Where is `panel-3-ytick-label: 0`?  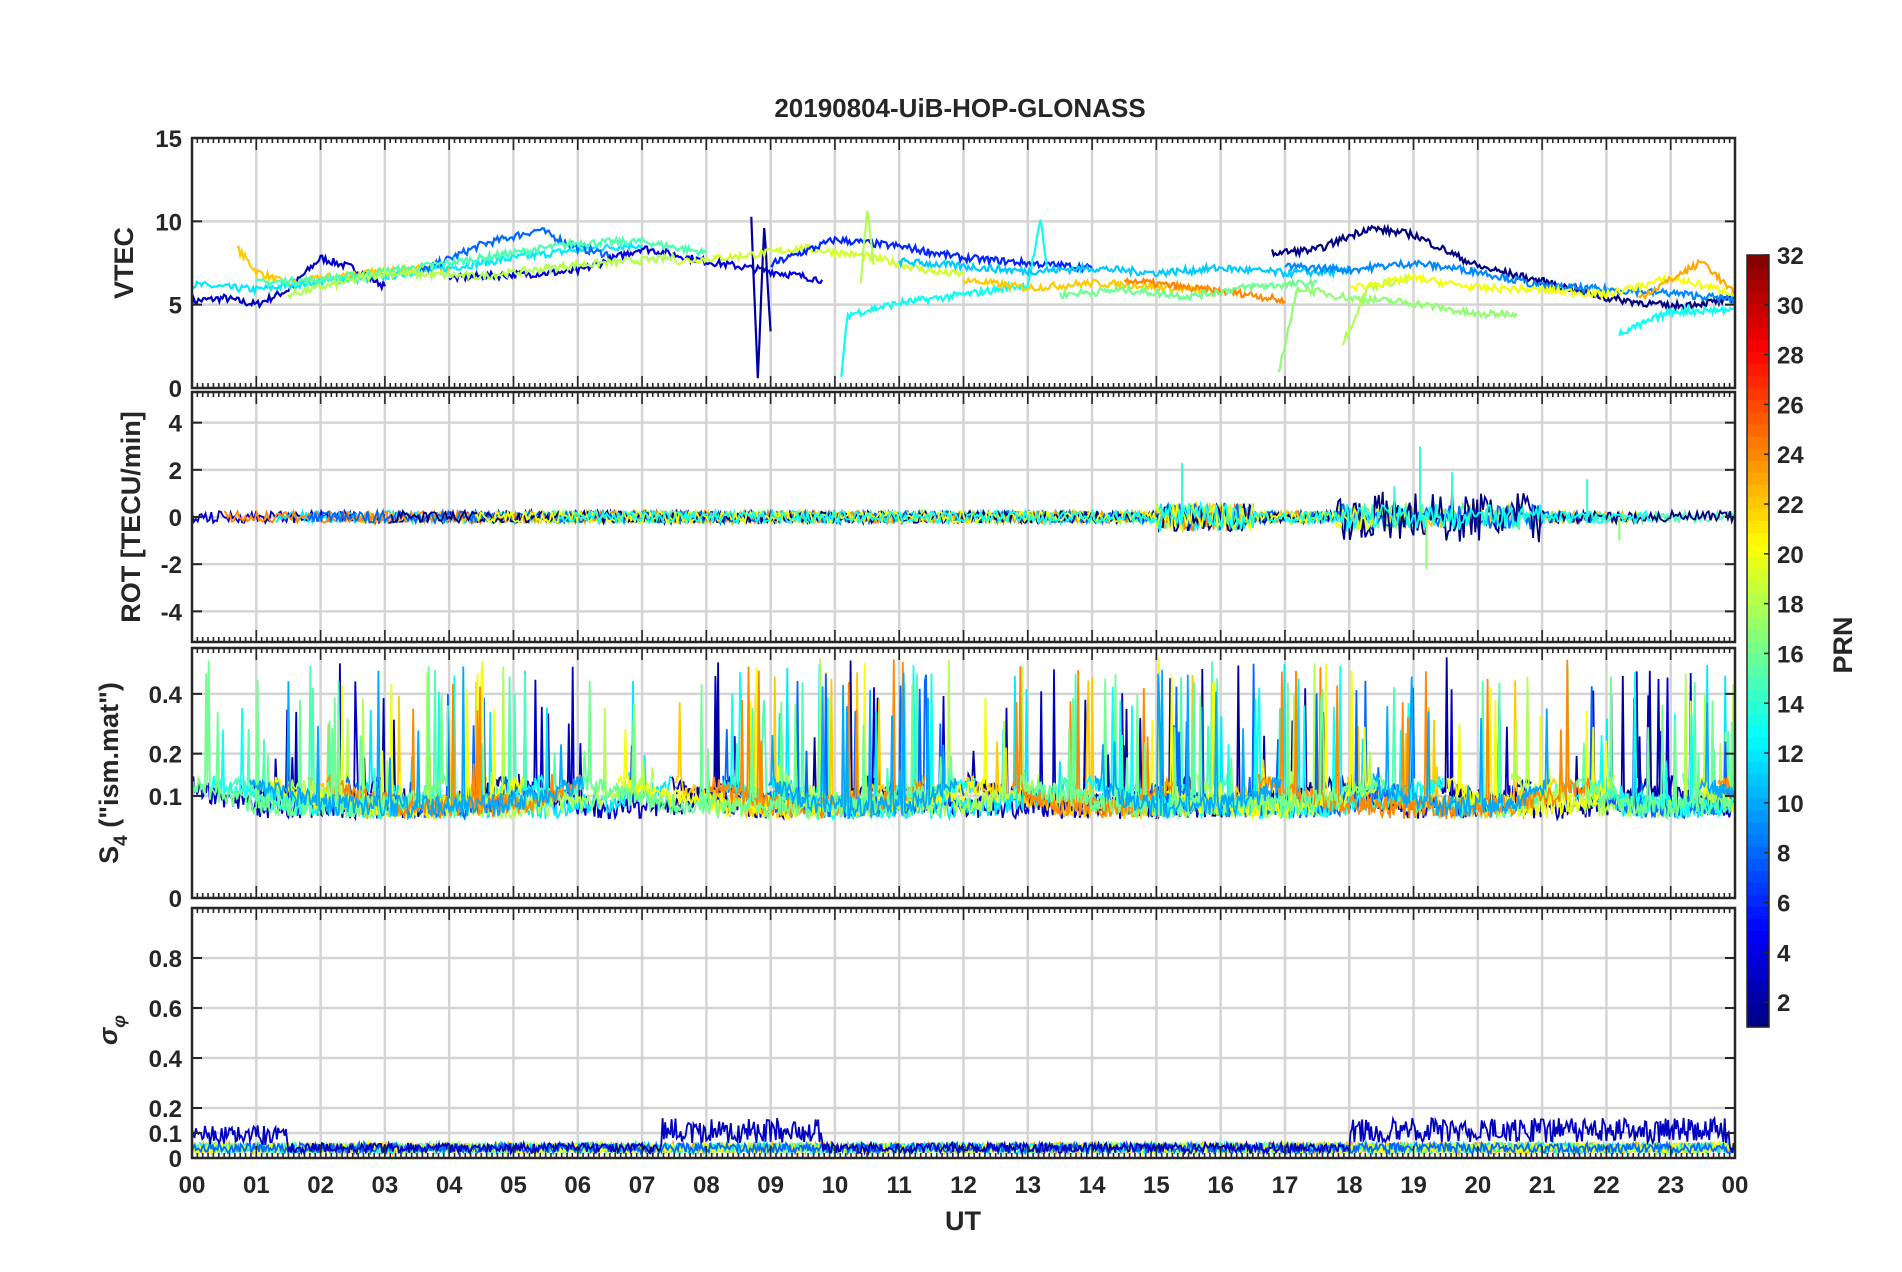
panel-3-ytick-label: 0 is located at coordinates (175, 1159).